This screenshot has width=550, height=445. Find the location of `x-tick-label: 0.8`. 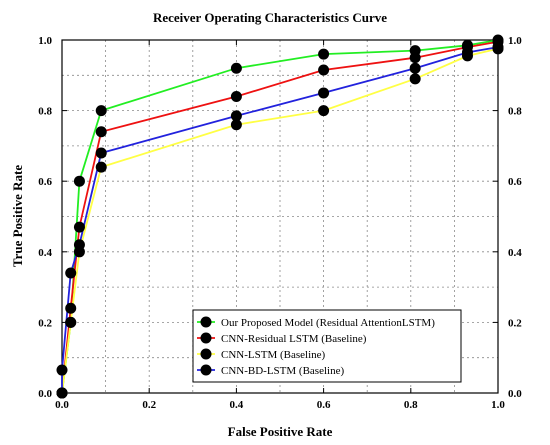

x-tick-label: 0.8 is located at coordinates (411, 405).